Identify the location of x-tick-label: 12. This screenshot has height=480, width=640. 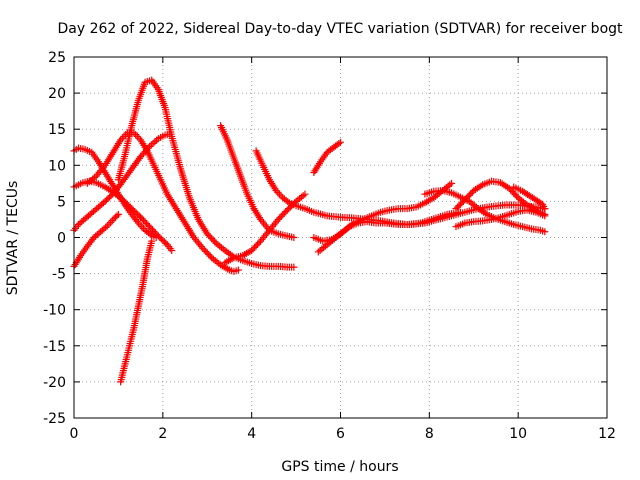
(607, 434).